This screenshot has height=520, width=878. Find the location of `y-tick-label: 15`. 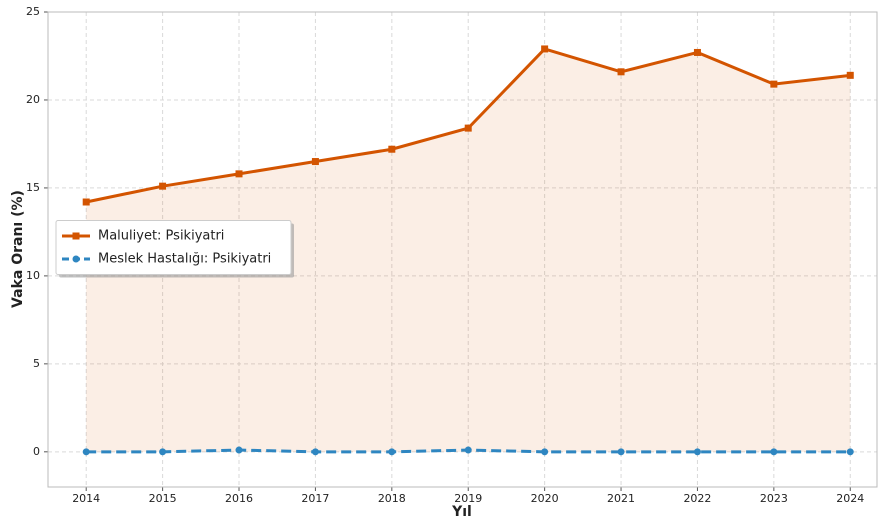

y-tick-label: 15 is located at coordinates (33, 187).